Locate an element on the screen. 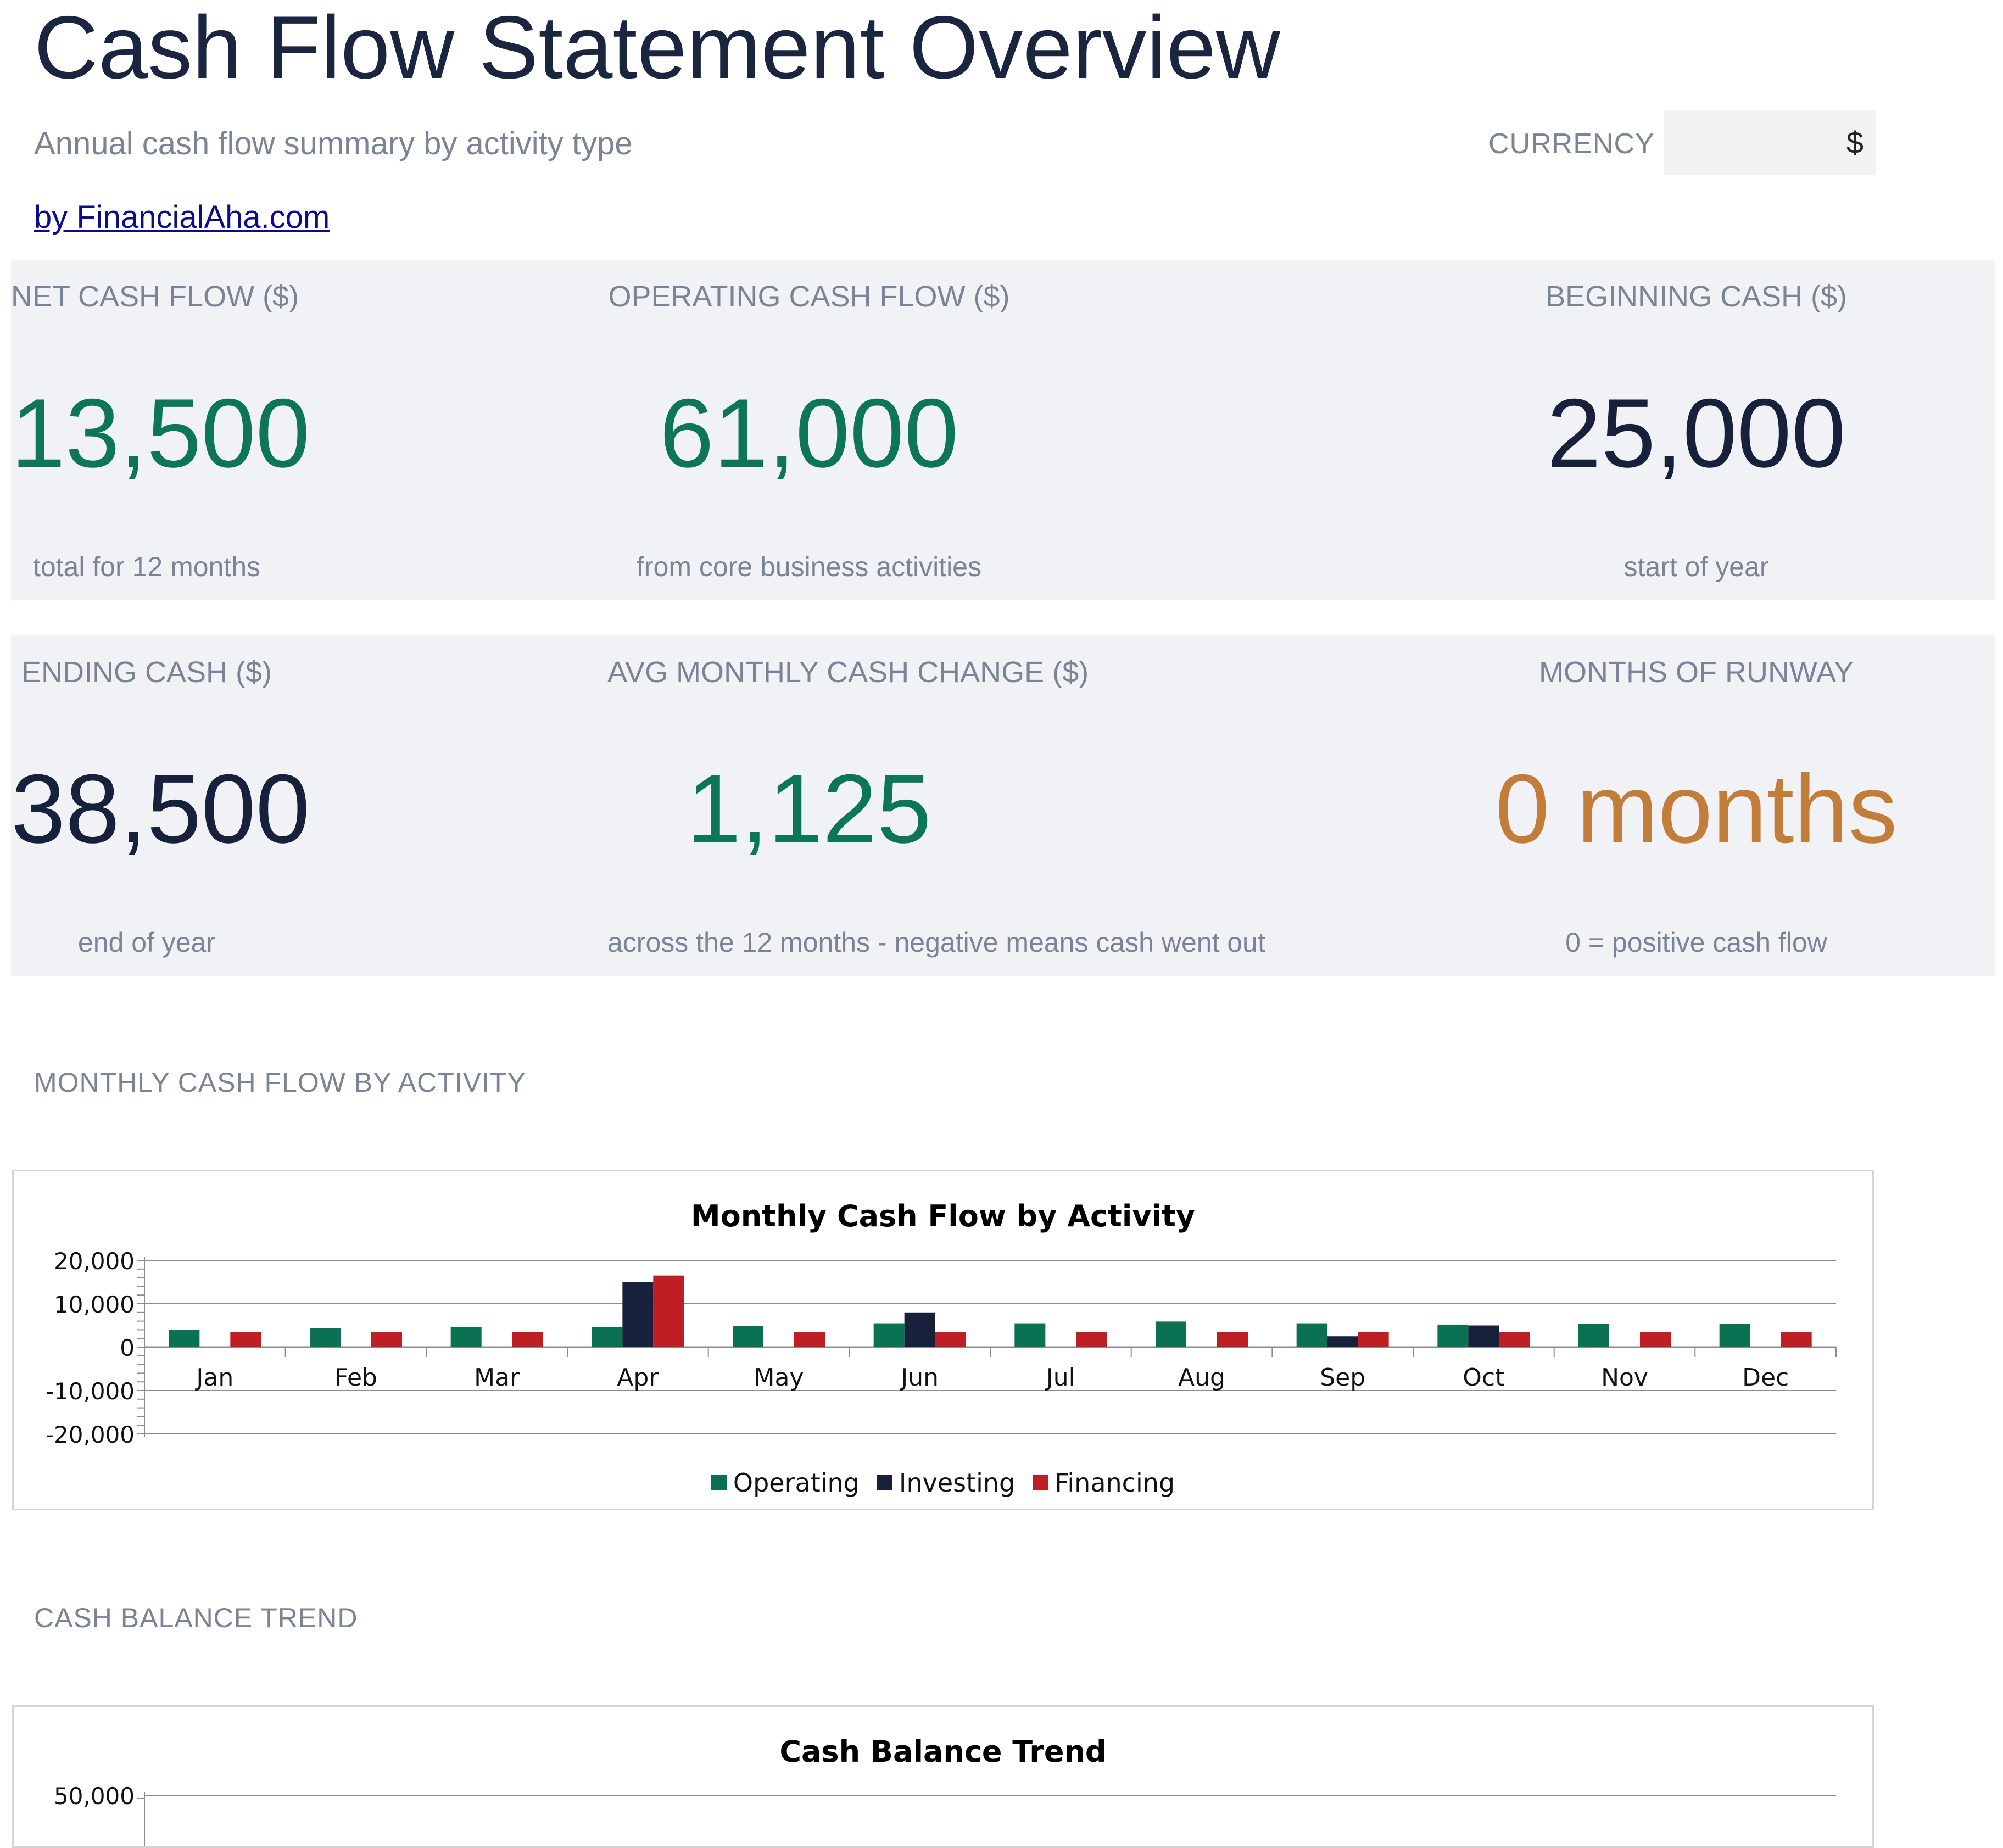  kpi-label: BEGINNING CASH ($) is located at coordinates (1697, 296).